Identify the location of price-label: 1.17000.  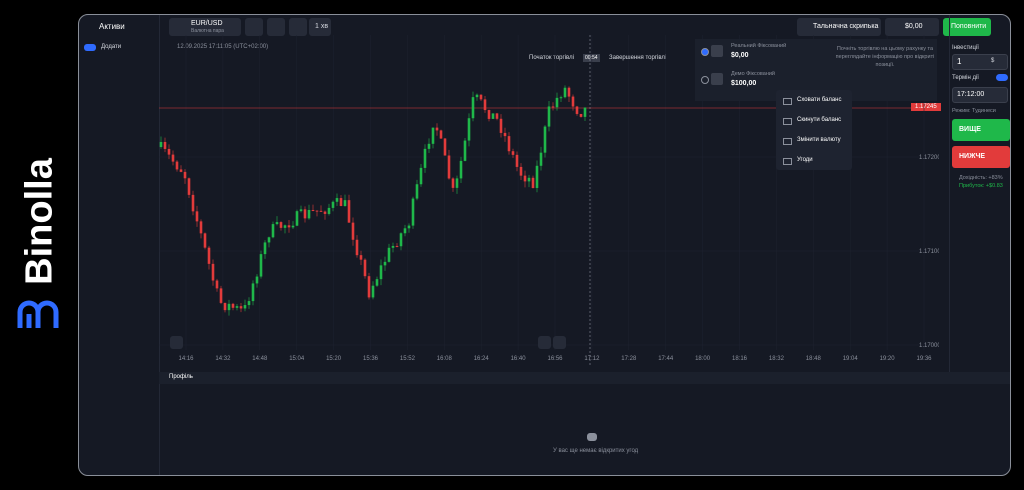
(929, 346).